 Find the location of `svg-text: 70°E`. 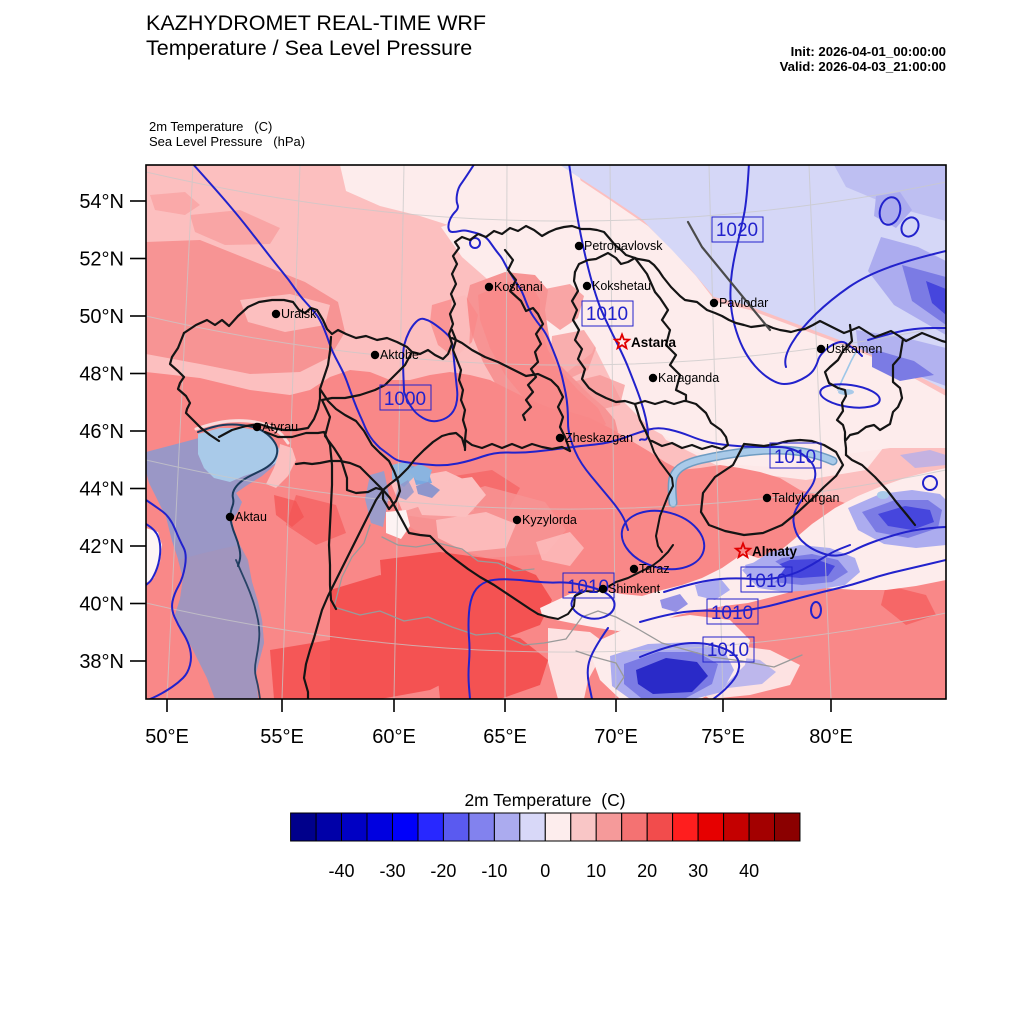

svg-text: 70°E is located at coordinates (616, 737).